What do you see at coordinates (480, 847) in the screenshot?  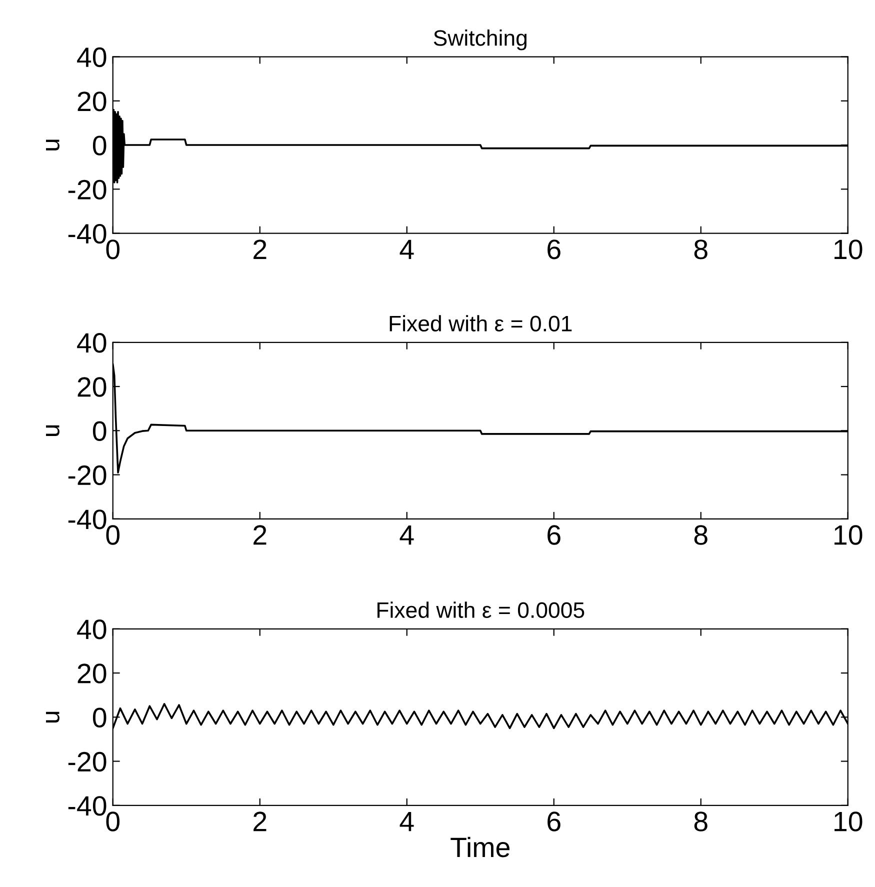 I see `x-axis-title: Time` at bounding box center [480, 847].